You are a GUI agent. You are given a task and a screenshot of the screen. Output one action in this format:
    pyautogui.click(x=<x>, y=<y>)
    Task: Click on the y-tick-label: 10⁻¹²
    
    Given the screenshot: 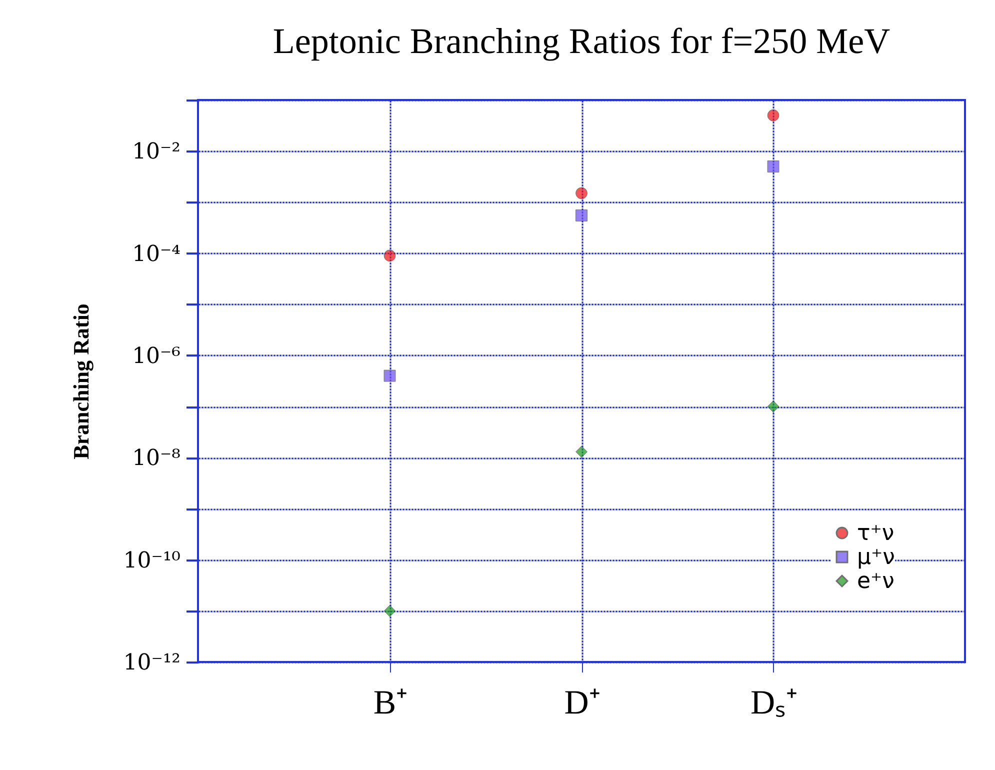 What is the action you would take?
    pyautogui.click(x=151, y=663)
    